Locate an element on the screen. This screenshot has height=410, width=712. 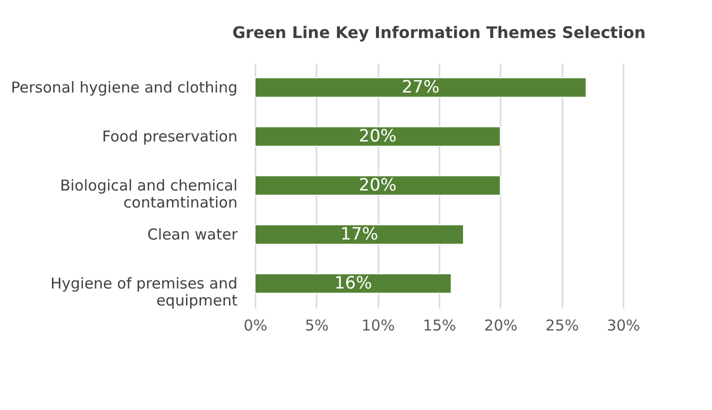
x-tick-label: 10% is located at coordinates (378, 325).